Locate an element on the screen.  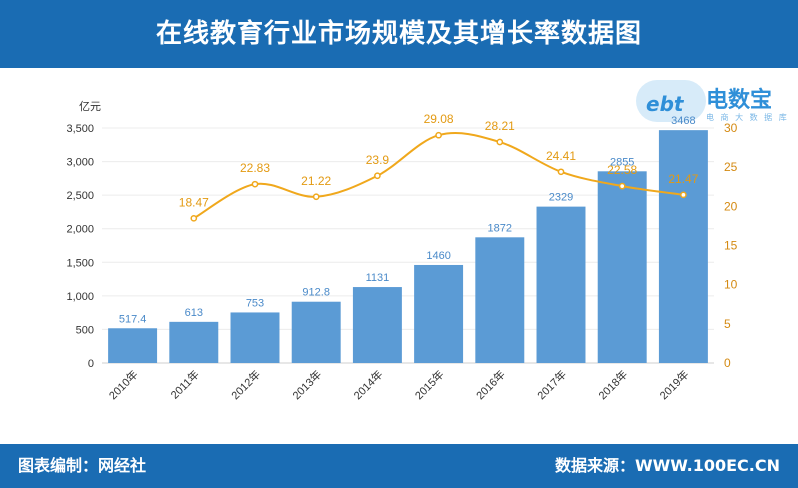
bar-value-label: 613 is located at coordinates (194, 313).